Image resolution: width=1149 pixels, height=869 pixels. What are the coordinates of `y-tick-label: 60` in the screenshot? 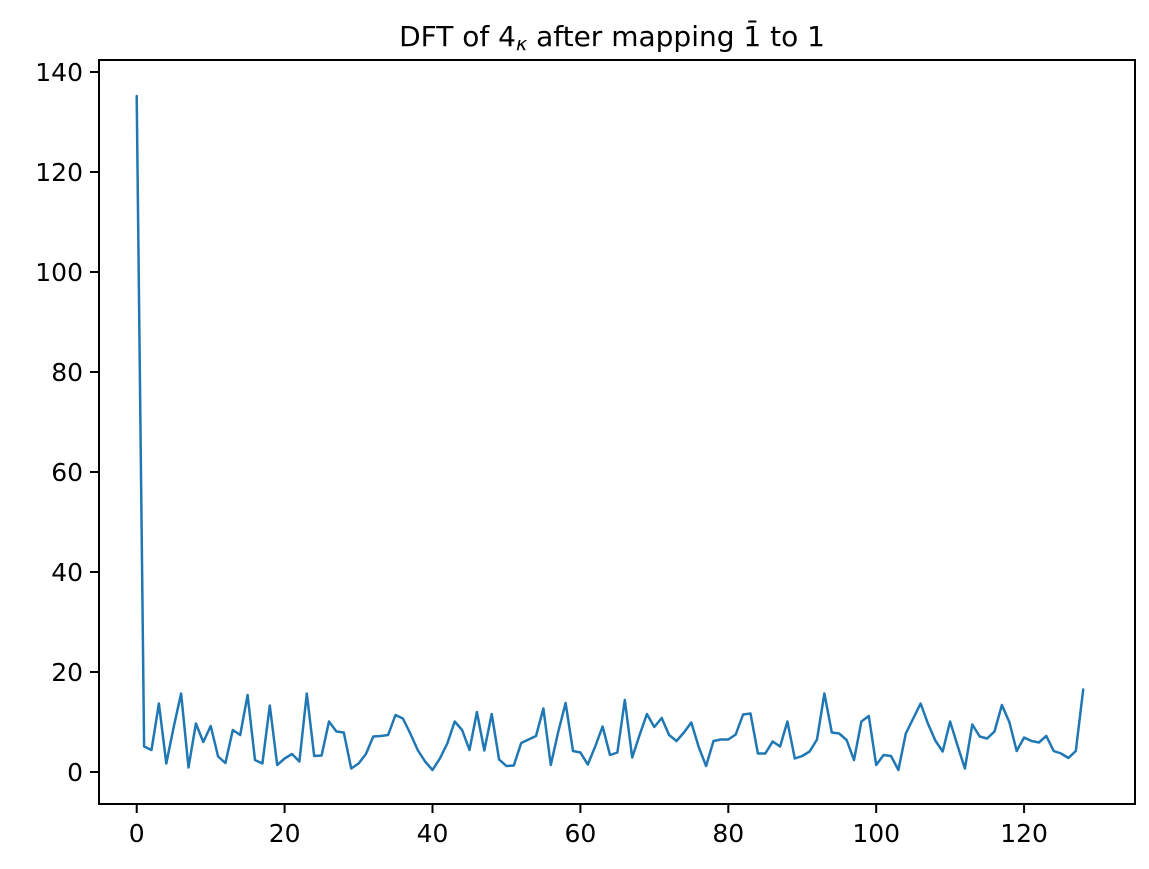 It's located at (67, 472).